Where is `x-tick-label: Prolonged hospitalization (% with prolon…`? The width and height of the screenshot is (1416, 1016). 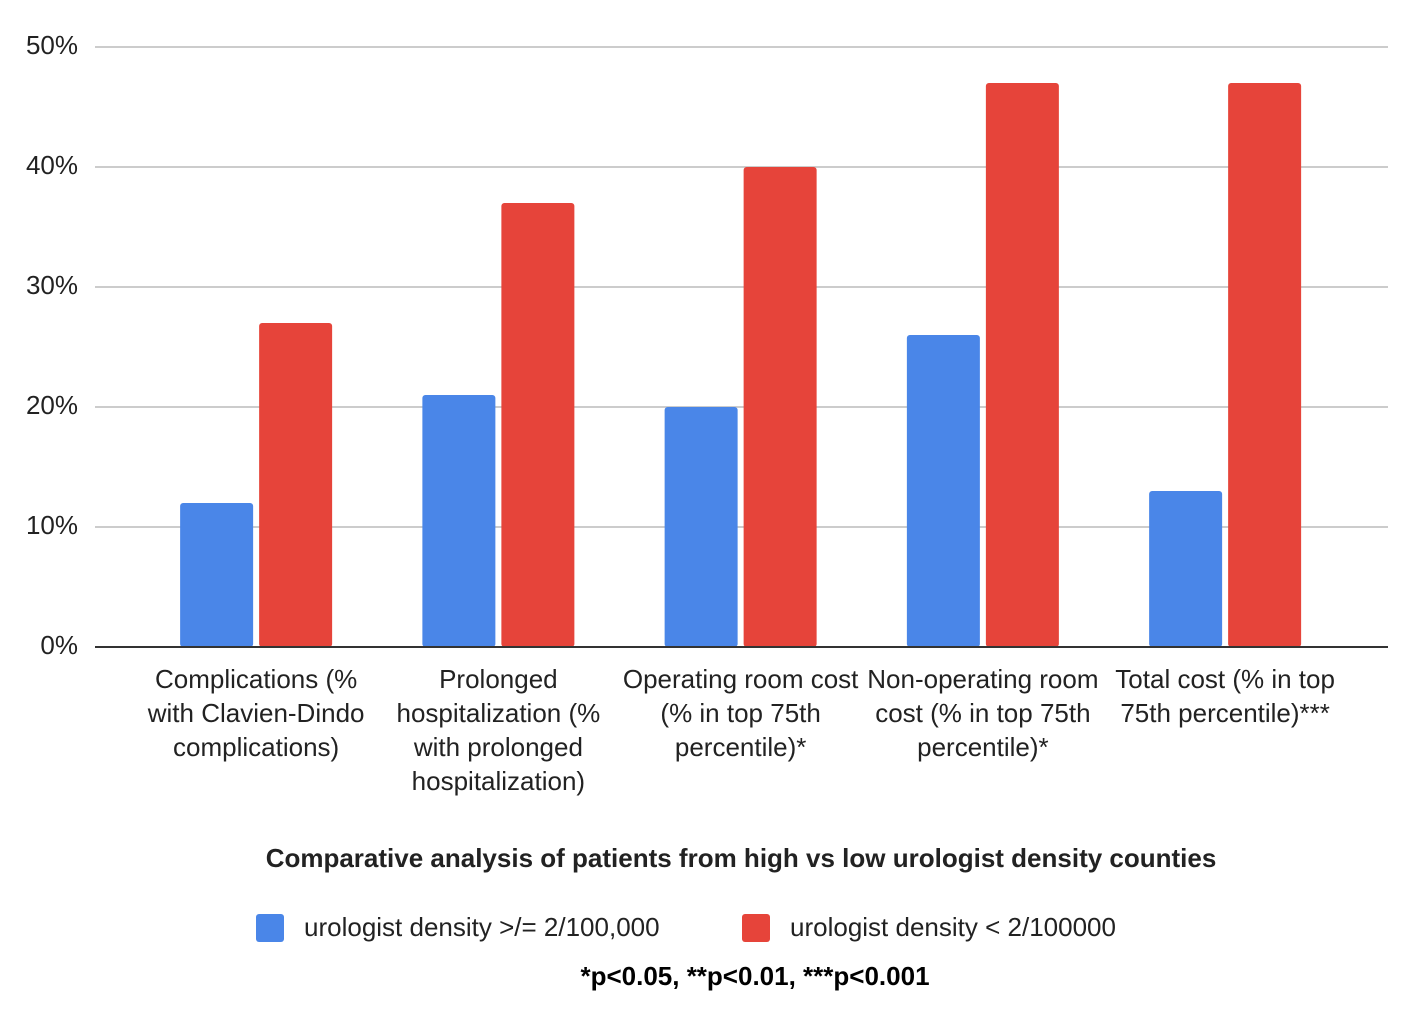 x-tick-label: Prolonged hospitalization (% with prolon… is located at coordinates (498, 730).